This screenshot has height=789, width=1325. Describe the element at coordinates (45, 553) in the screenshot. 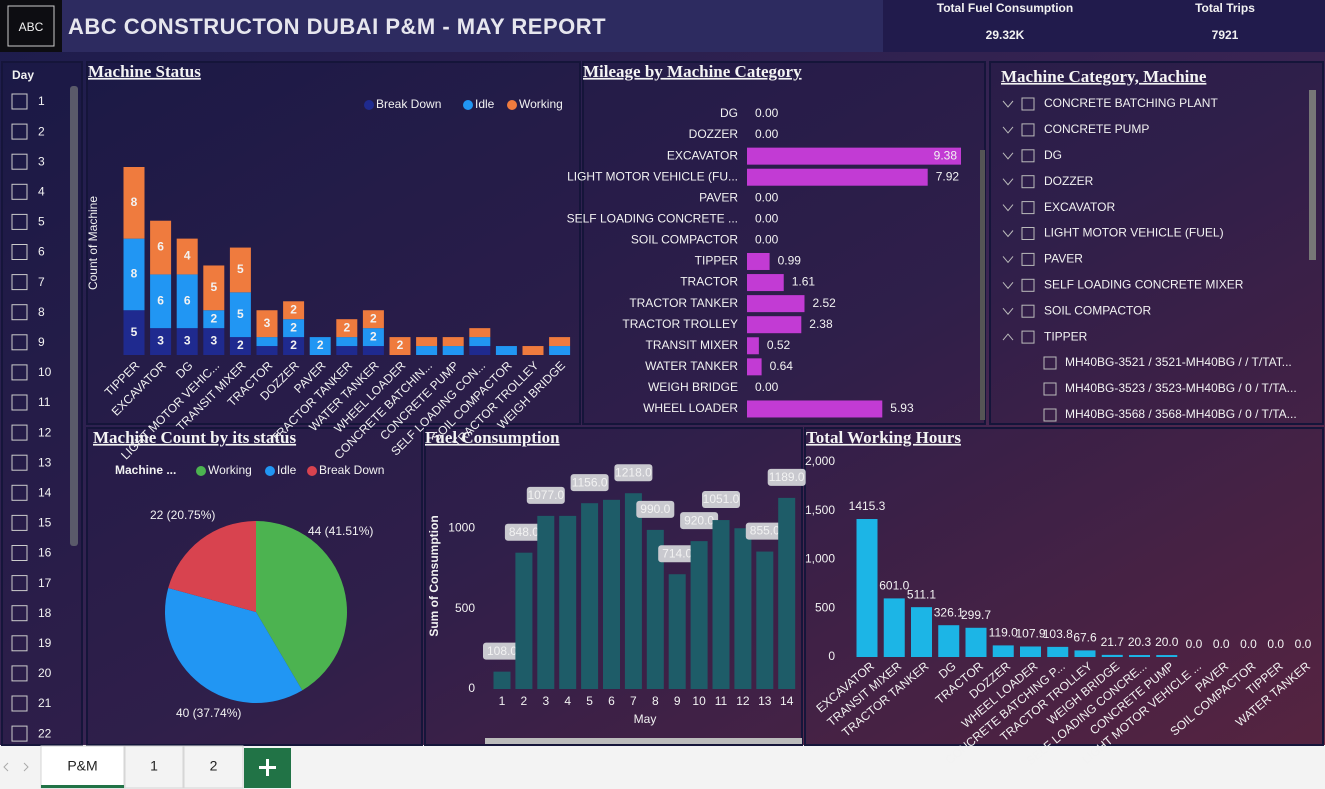

I see `day-option: 16` at that location.